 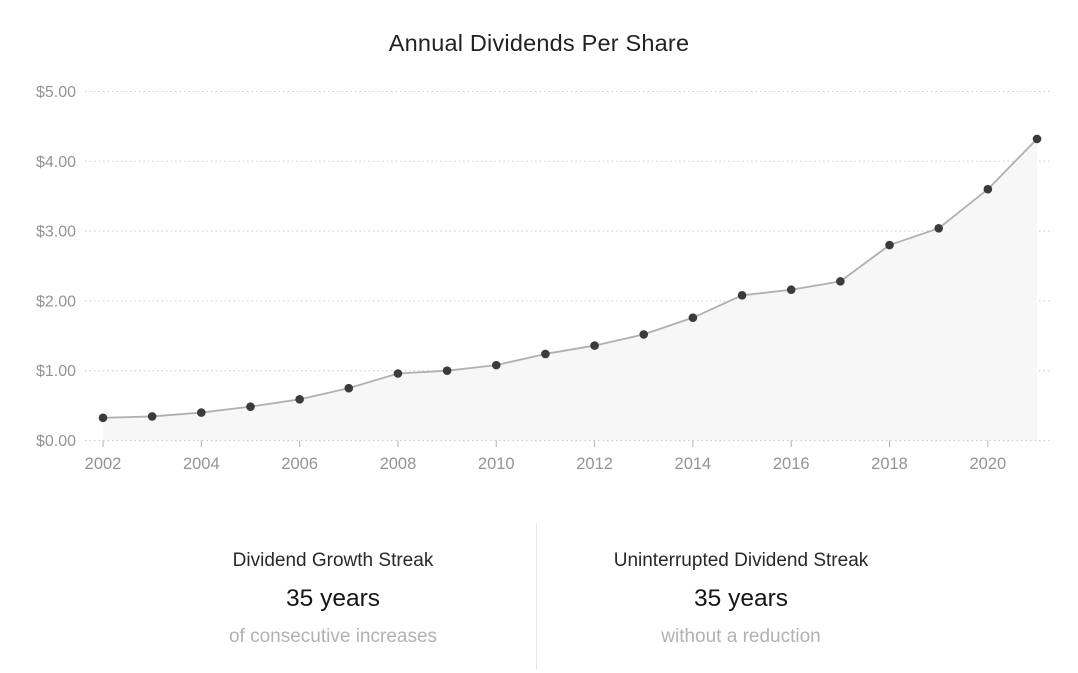 I want to click on x-tick-label: 2020, so click(x=987, y=464).